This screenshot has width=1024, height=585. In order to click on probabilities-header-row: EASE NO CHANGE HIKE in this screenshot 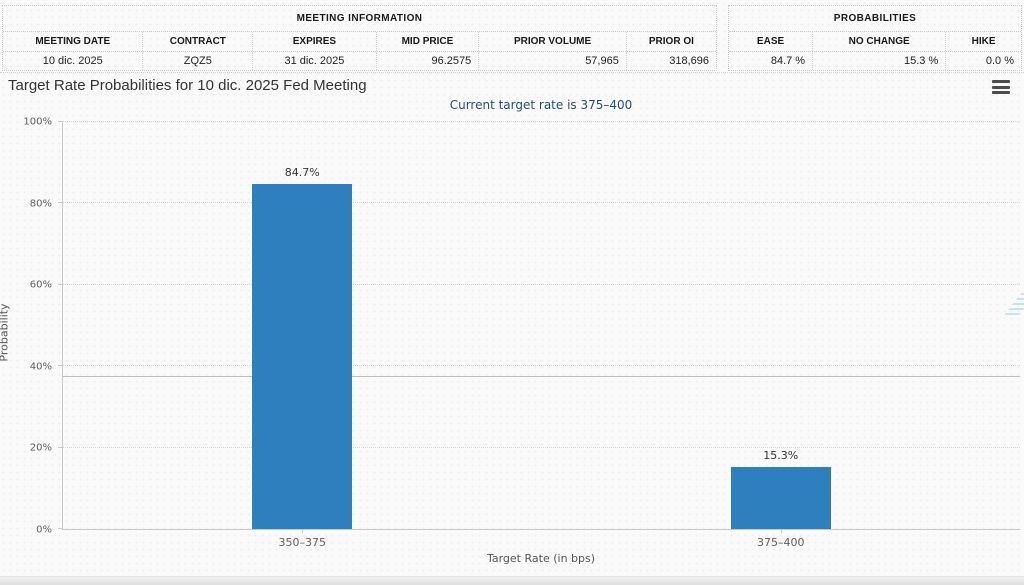, I will do `click(875, 42)`.